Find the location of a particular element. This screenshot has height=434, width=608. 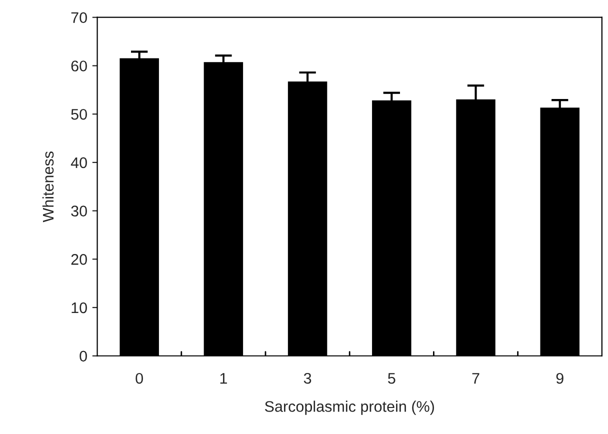

x-tick-label: 7 is located at coordinates (476, 378).